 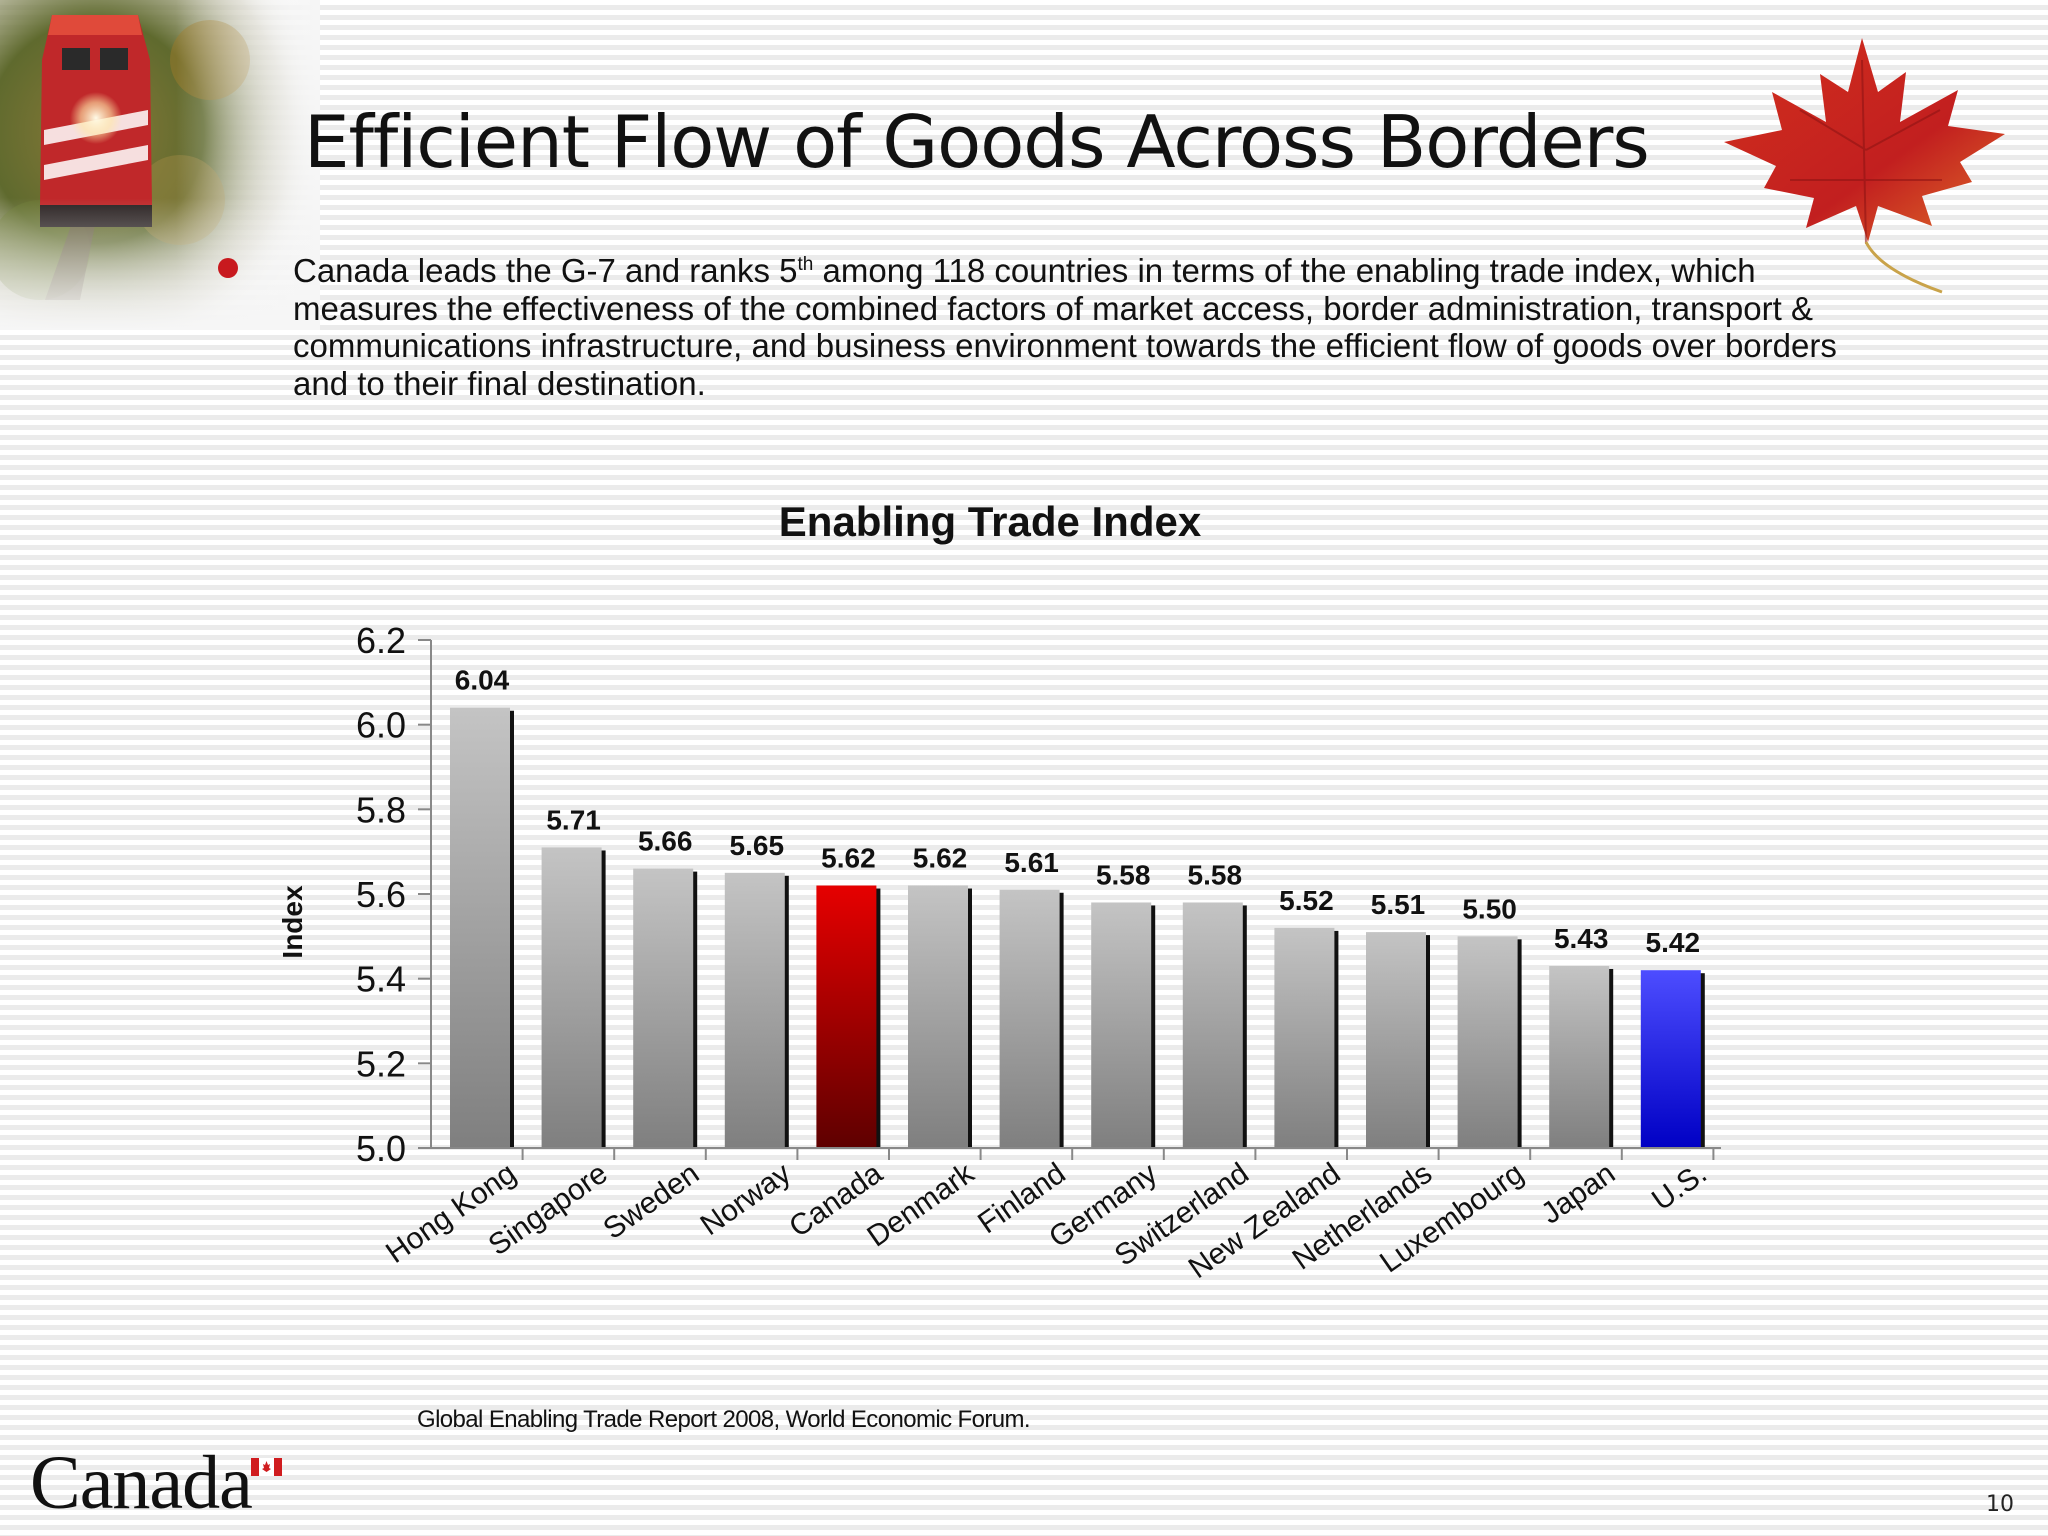 I want to click on page-number: 10, so click(x=2000, y=1504).